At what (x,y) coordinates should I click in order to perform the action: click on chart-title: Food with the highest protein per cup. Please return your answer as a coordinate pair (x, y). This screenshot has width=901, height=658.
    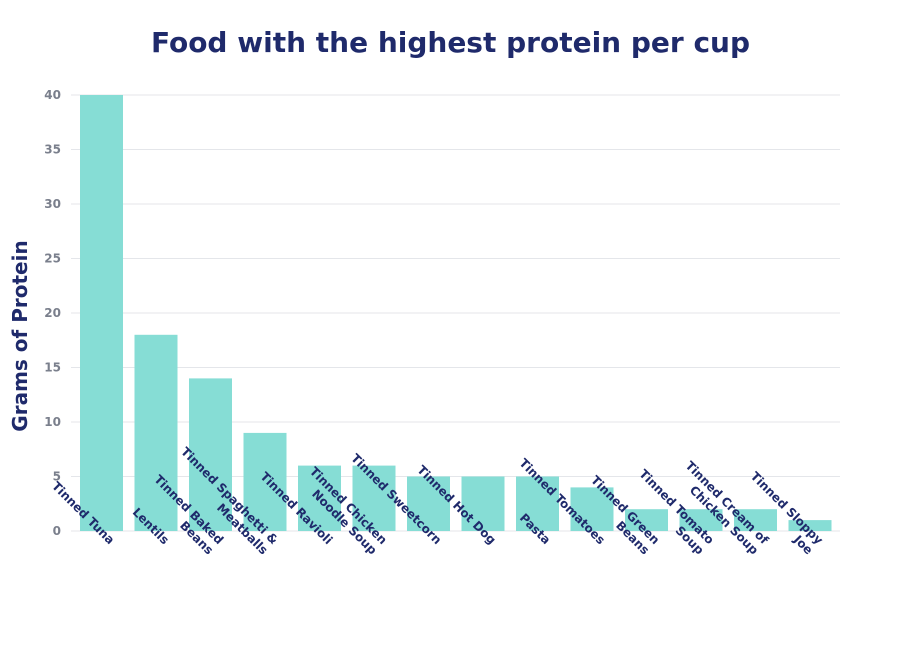
    Looking at the image, I should click on (450, 42).